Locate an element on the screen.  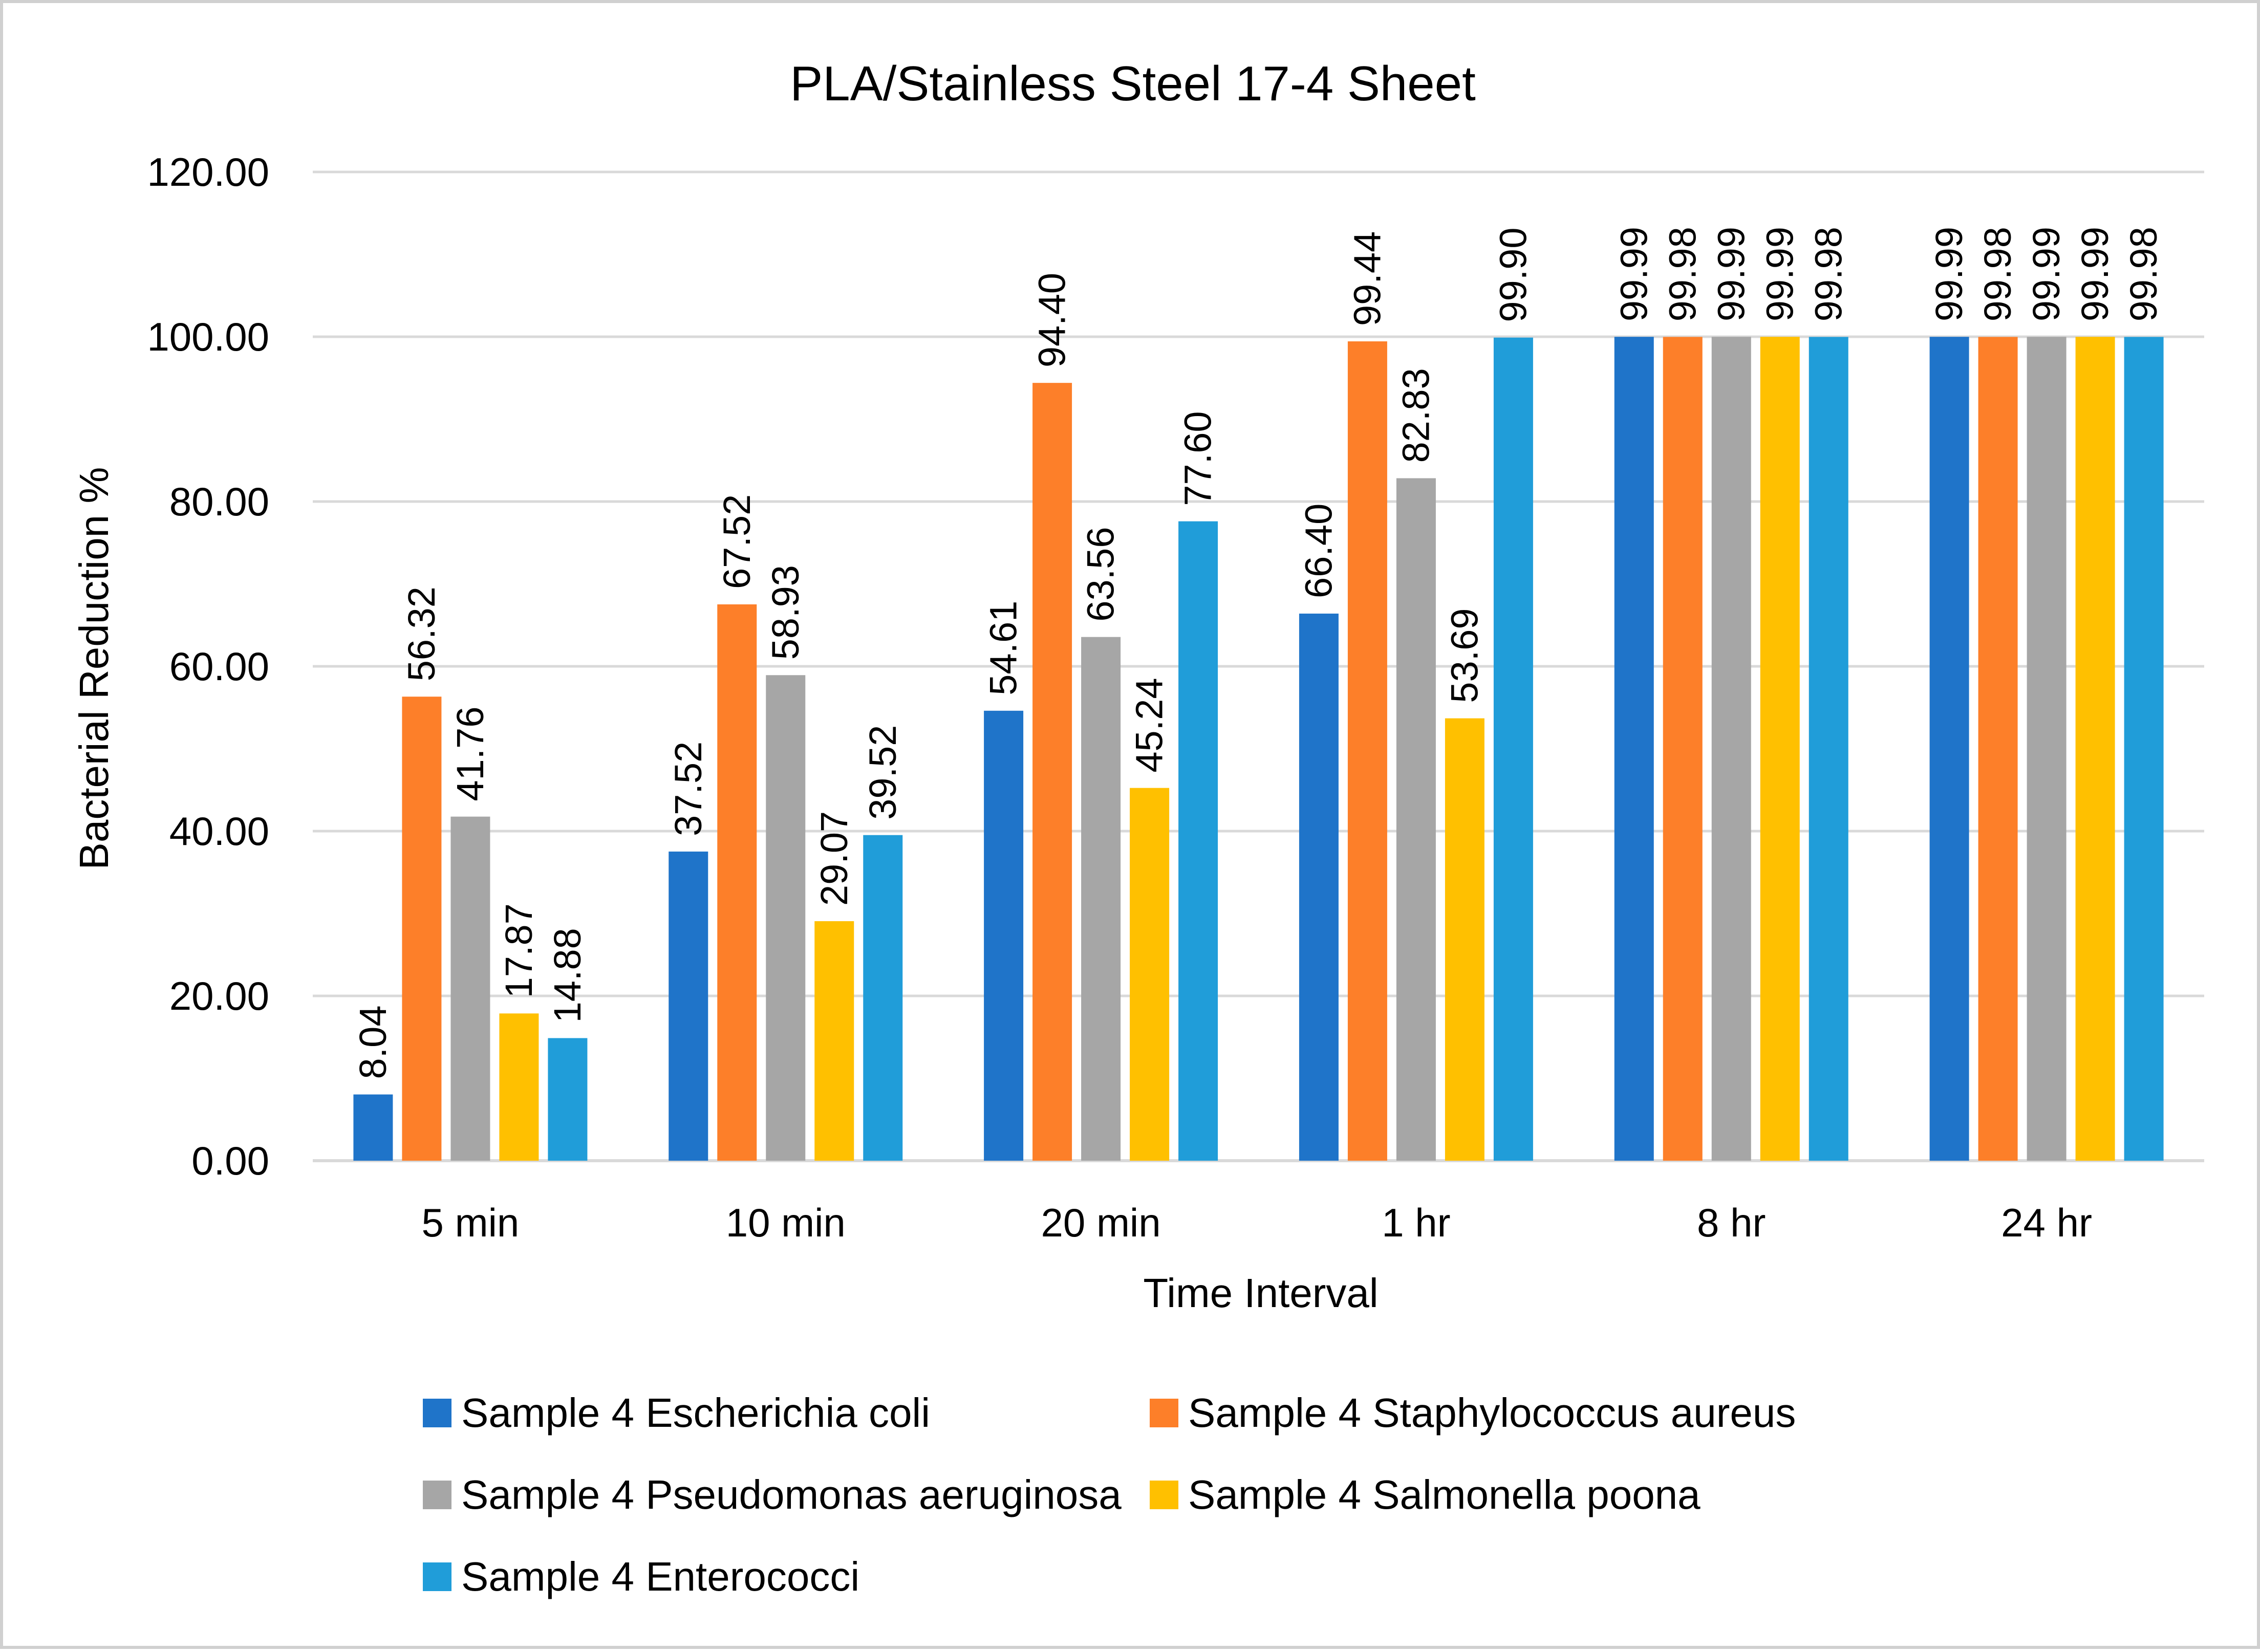
data-label: 99.44 is located at coordinates (1367, 278).